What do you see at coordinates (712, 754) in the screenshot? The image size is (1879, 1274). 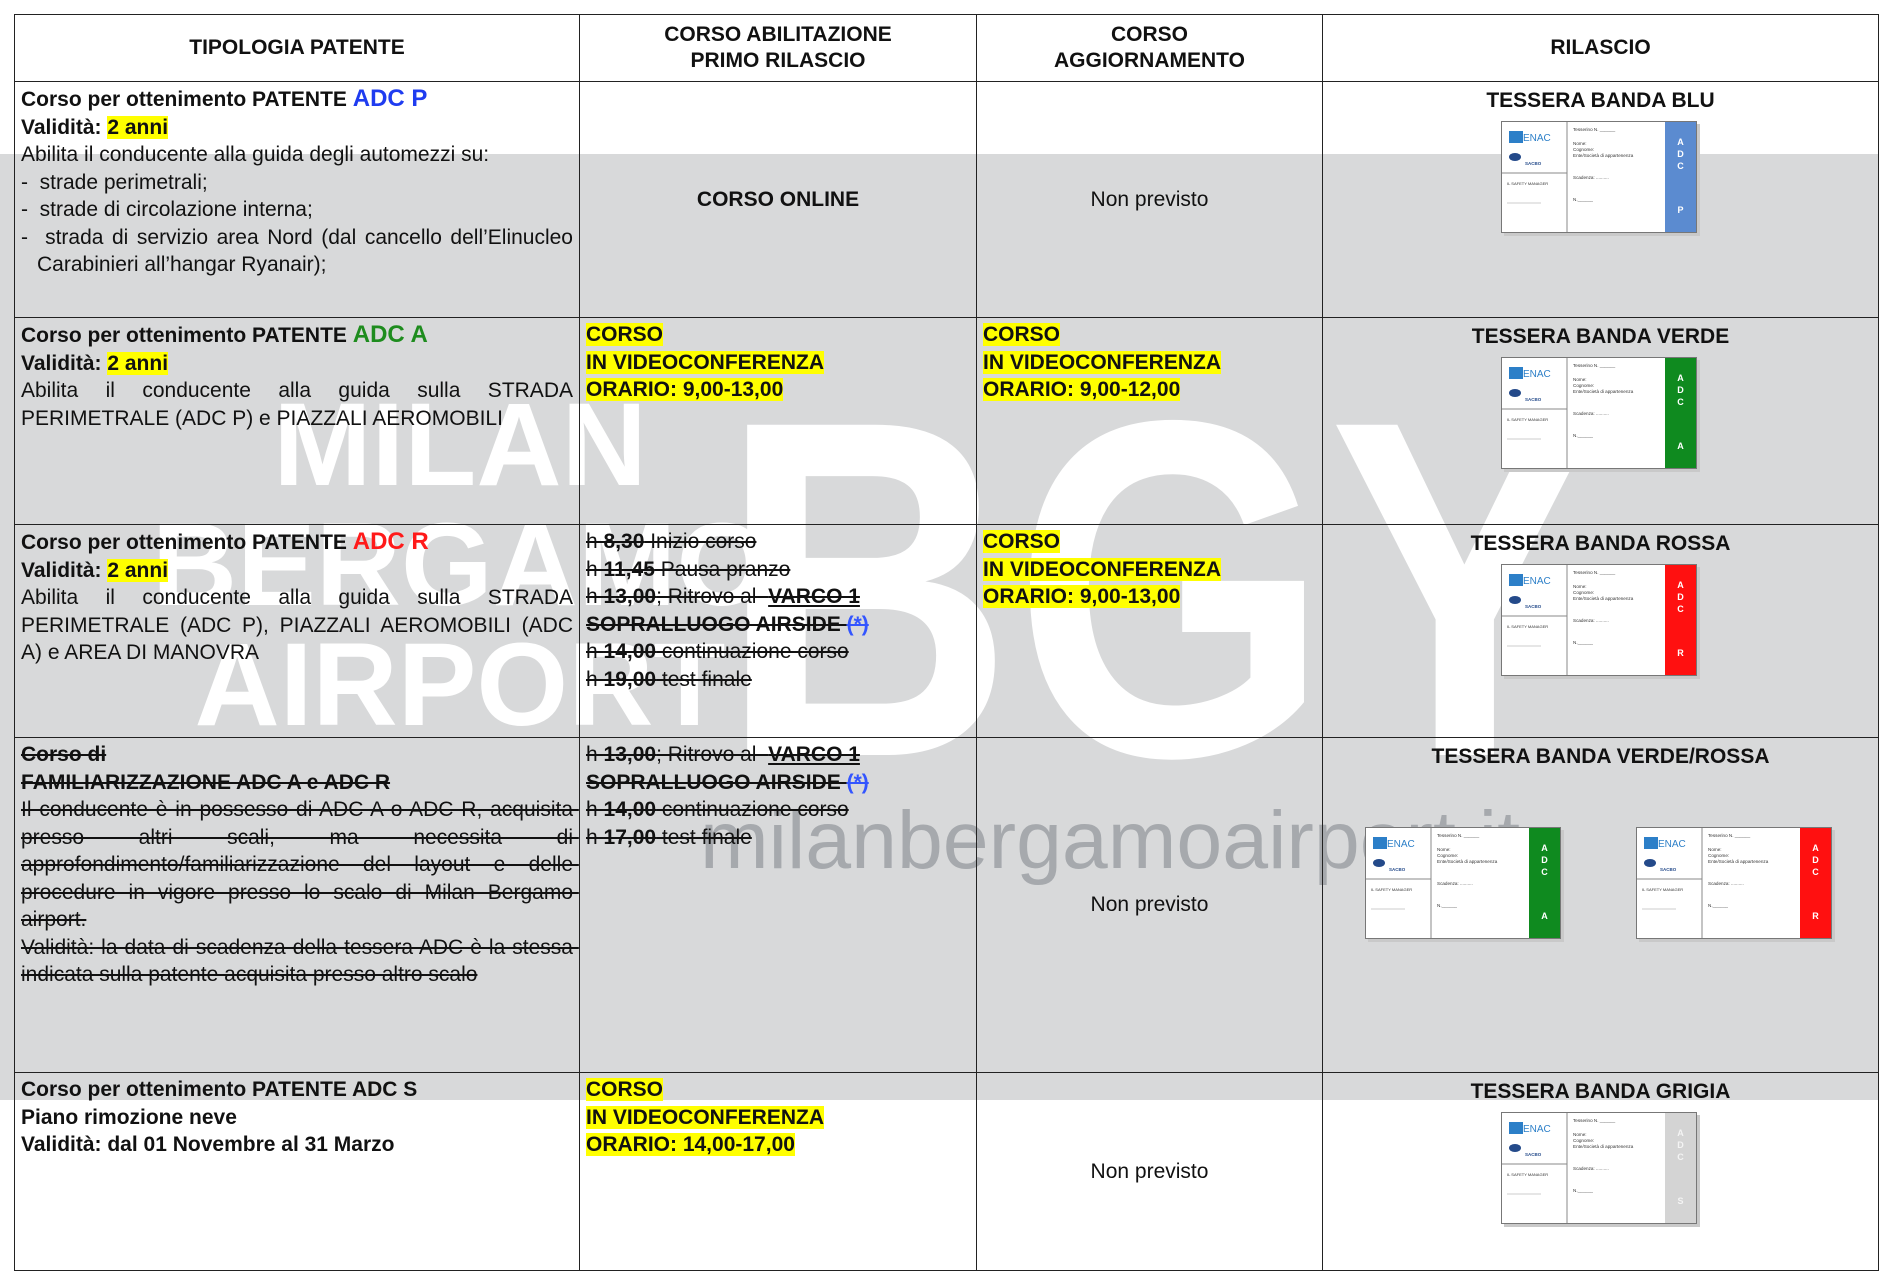 I see `text-run: ; Ritrovo al` at bounding box center [712, 754].